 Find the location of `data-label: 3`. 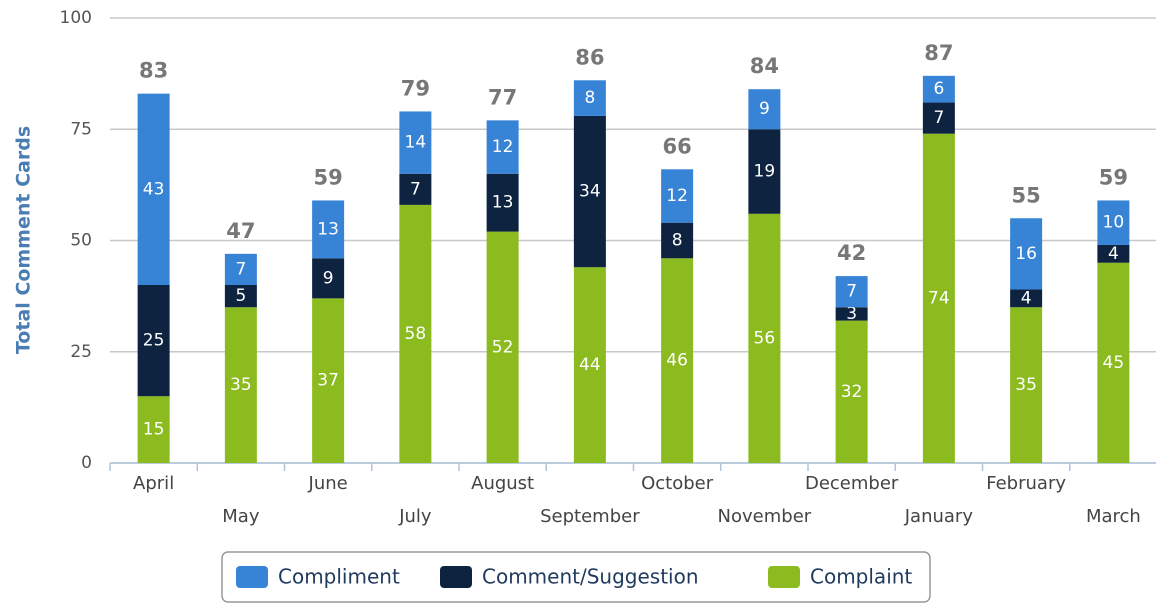

data-label: 3 is located at coordinates (851, 314).